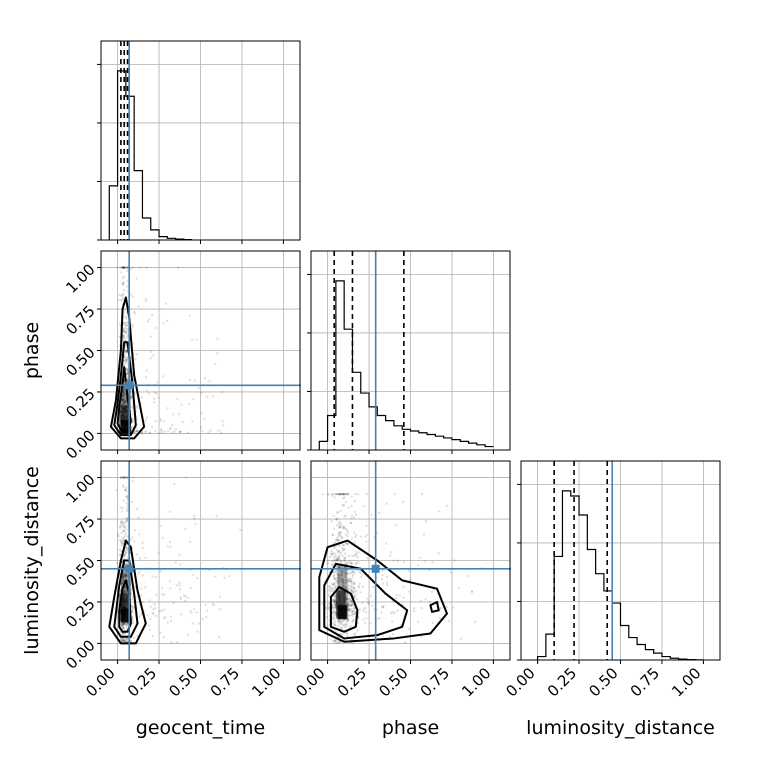  Describe the element at coordinates (32, 350) in the screenshot. I see `y-axis-label-phase: phase` at that location.